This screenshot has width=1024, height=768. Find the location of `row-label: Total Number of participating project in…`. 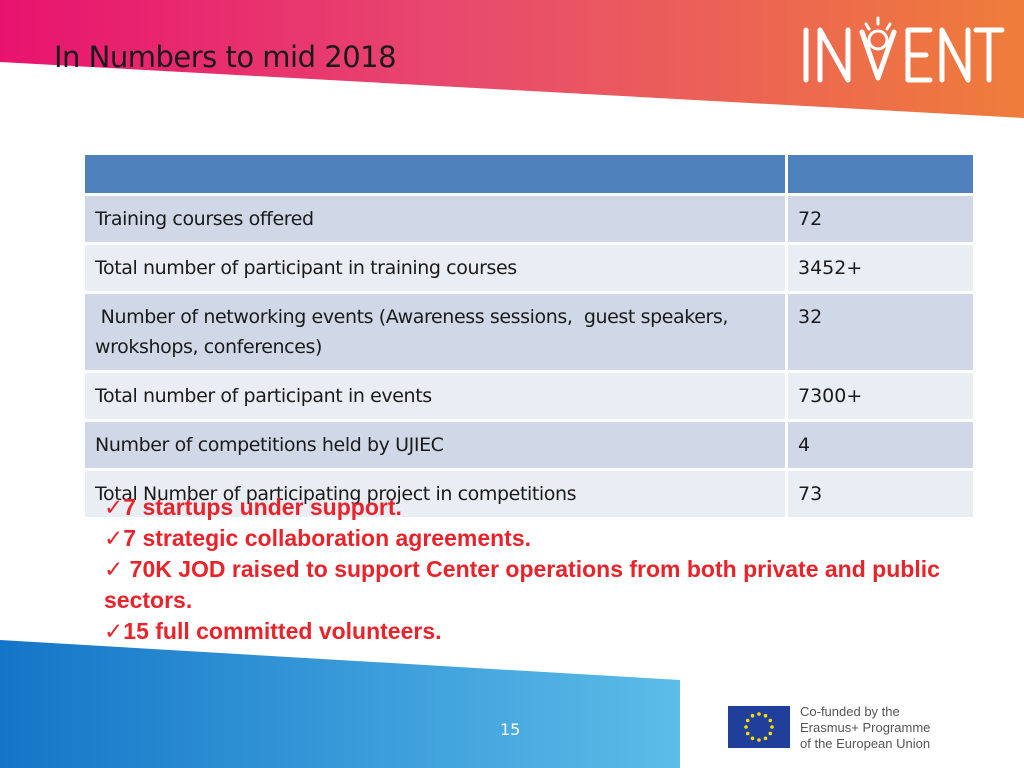

row-label: Total Number of participating project in… is located at coordinates (436, 495).